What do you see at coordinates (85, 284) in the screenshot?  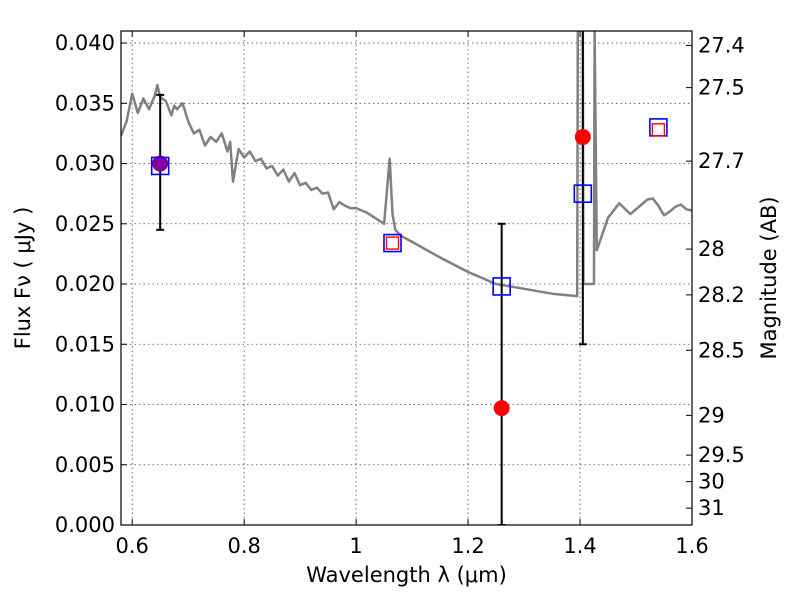 I see `y-tick-label: 0.020` at bounding box center [85, 284].